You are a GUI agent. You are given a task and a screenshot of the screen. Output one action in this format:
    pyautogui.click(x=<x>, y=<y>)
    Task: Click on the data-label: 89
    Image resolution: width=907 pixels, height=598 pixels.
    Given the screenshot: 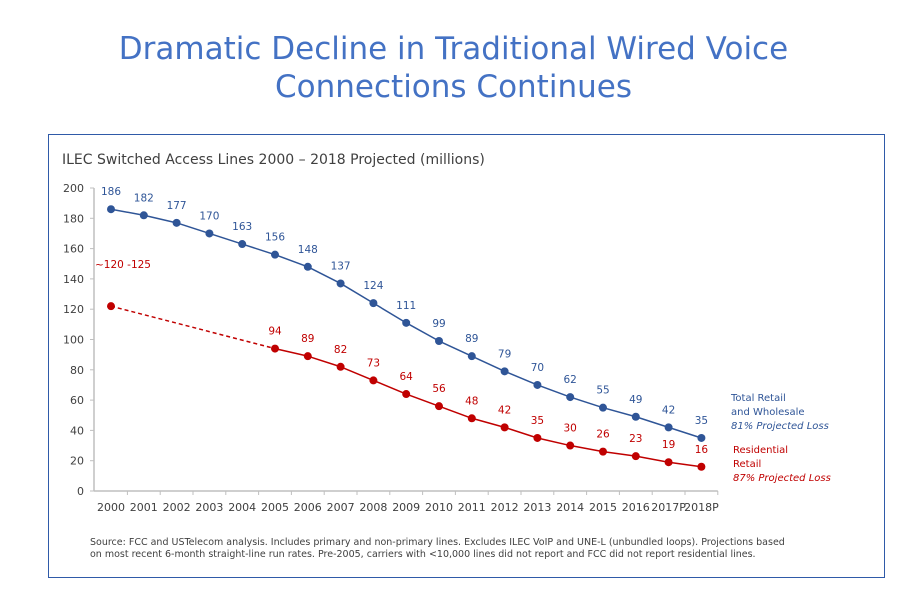 What is the action you would take?
    pyautogui.click(x=471, y=339)
    